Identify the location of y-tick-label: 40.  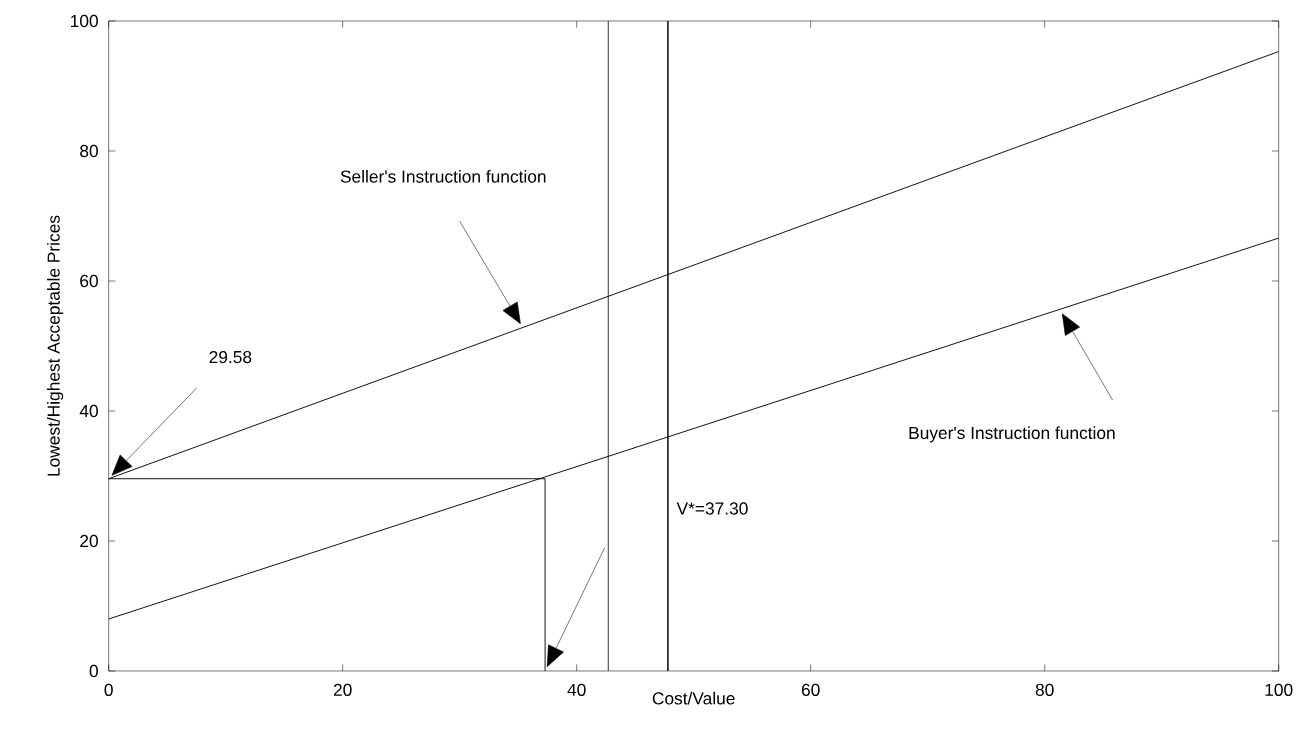
(88, 411).